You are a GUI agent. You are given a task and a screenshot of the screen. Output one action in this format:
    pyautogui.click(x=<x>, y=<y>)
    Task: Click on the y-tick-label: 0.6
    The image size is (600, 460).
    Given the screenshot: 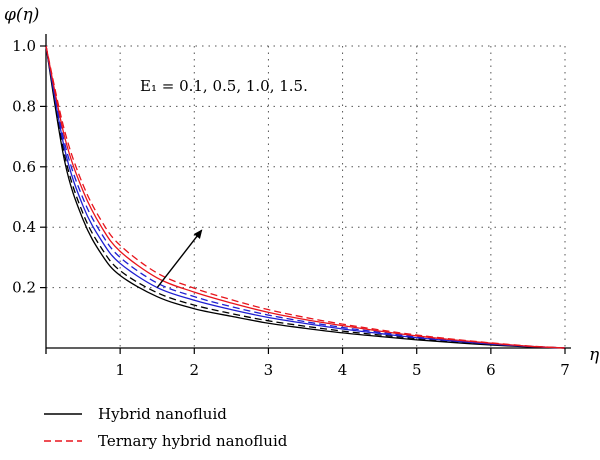 What is the action you would take?
    pyautogui.click(x=24, y=167)
    